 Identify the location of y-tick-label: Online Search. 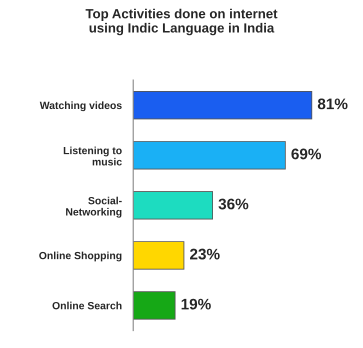
(87, 306).